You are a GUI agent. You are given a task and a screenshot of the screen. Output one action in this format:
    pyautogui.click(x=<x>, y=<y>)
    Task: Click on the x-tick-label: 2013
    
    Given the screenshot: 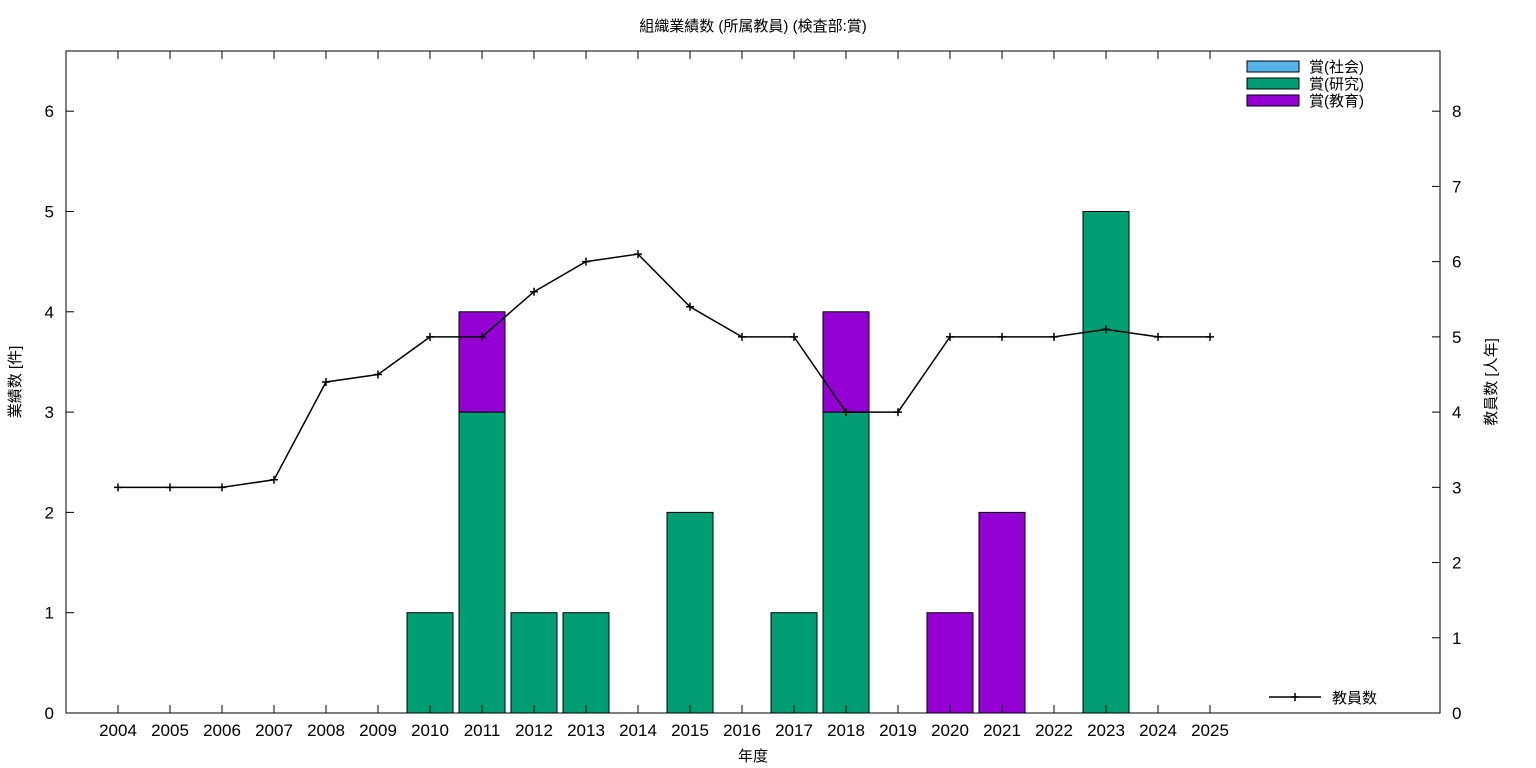 What is the action you would take?
    pyautogui.click(x=586, y=730)
    